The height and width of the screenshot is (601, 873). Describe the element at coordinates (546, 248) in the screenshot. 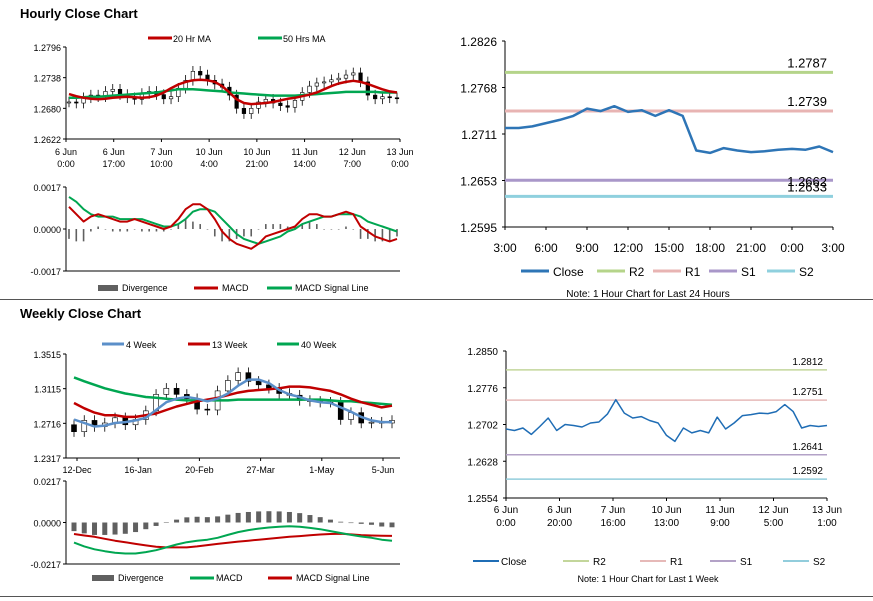

I see `hourly-levels-xtick-label: 6:00` at that location.